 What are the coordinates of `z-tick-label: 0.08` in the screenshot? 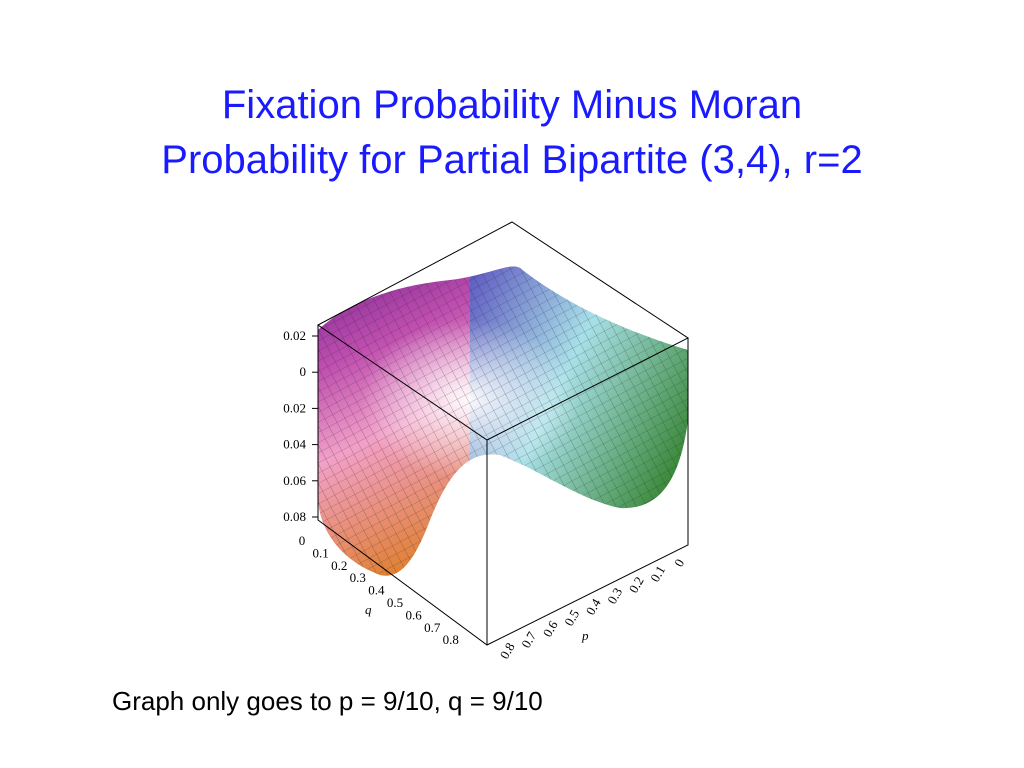 It's located at (294, 516).